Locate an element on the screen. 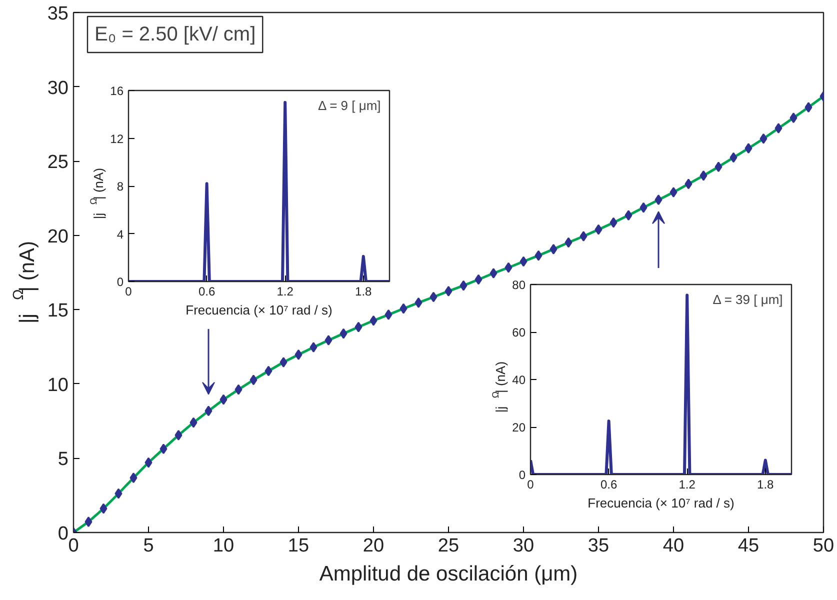 This screenshot has height=600, width=837. x-tick-label: 35 is located at coordinates (599, 546).